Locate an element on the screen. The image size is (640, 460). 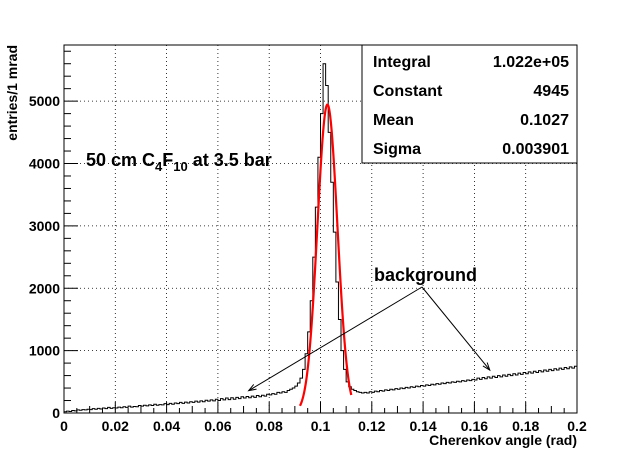
y-tick-label: 5000 is located at coordinates (44, 101).